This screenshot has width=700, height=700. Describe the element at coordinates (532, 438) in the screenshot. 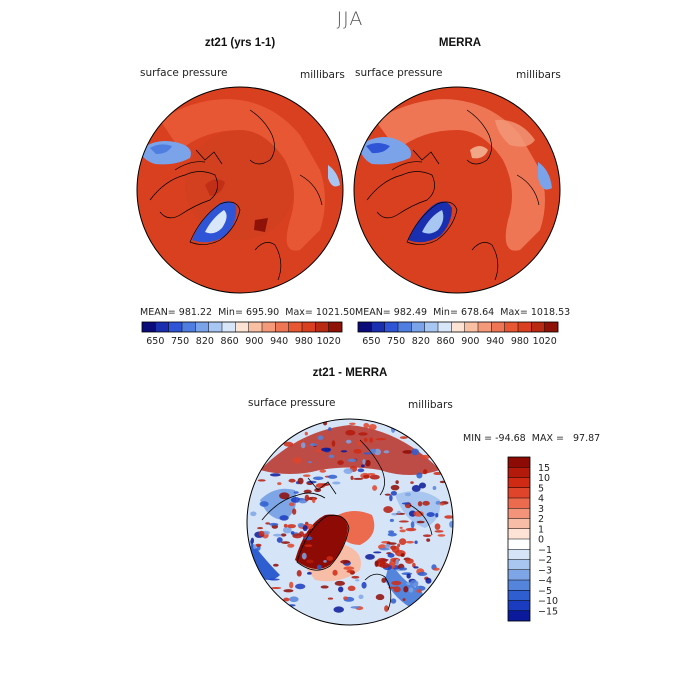

I see `diff-minmax: MIN = -94.68 MAX = 97.87` at that location.